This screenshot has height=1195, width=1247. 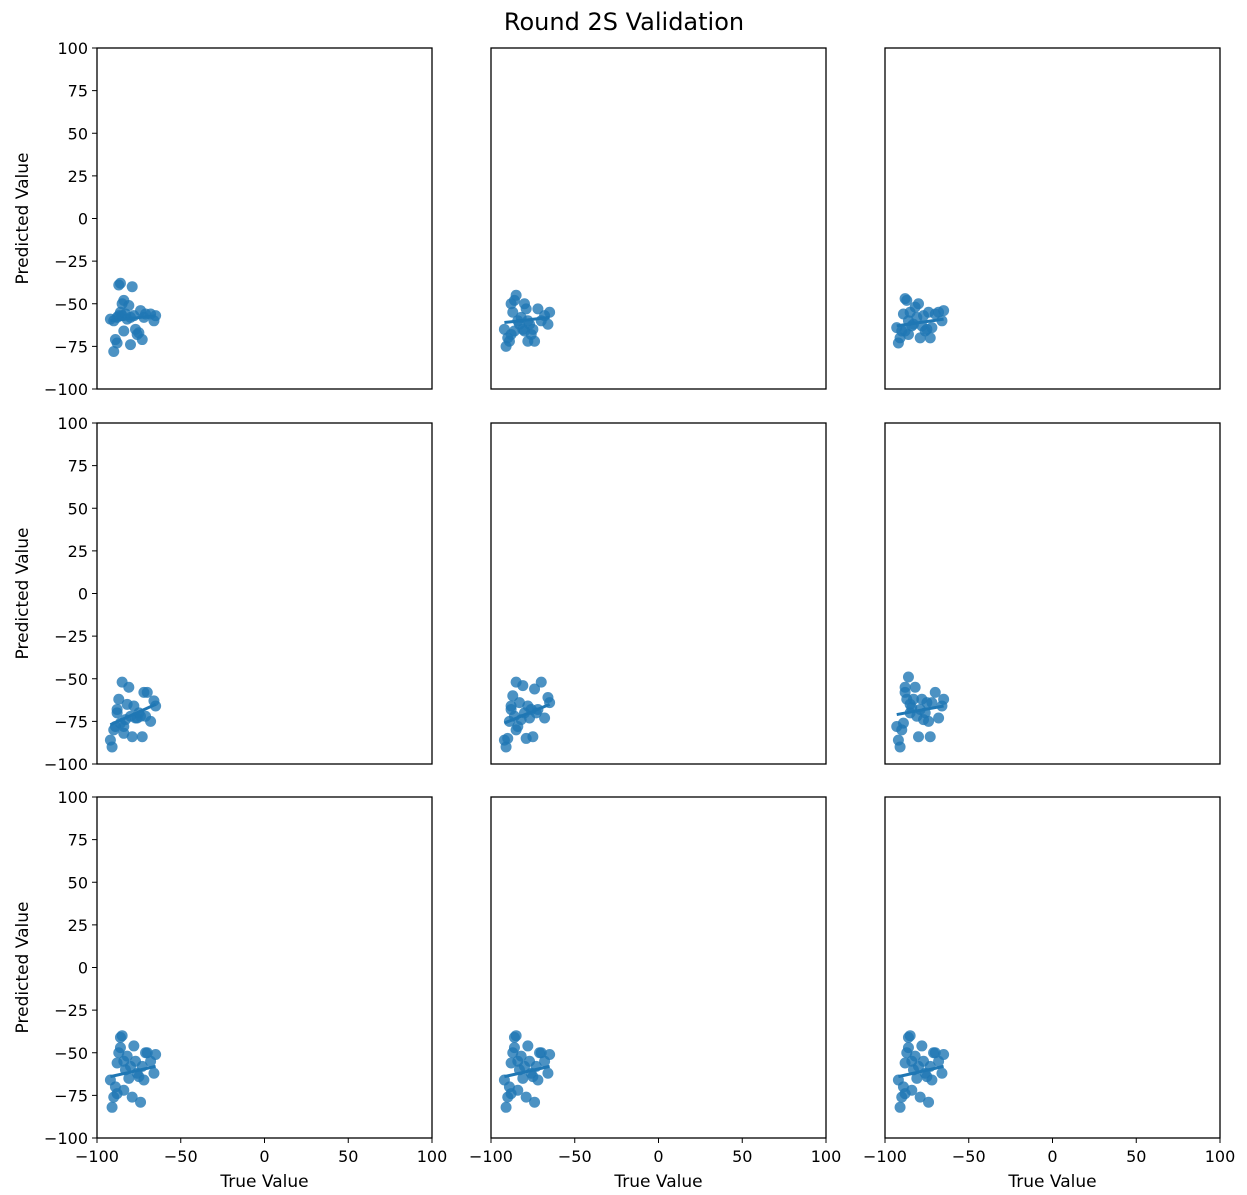 I want to click on subplot-8: −100 −50 0 50 100 True Value, so click(x=655, y=994).